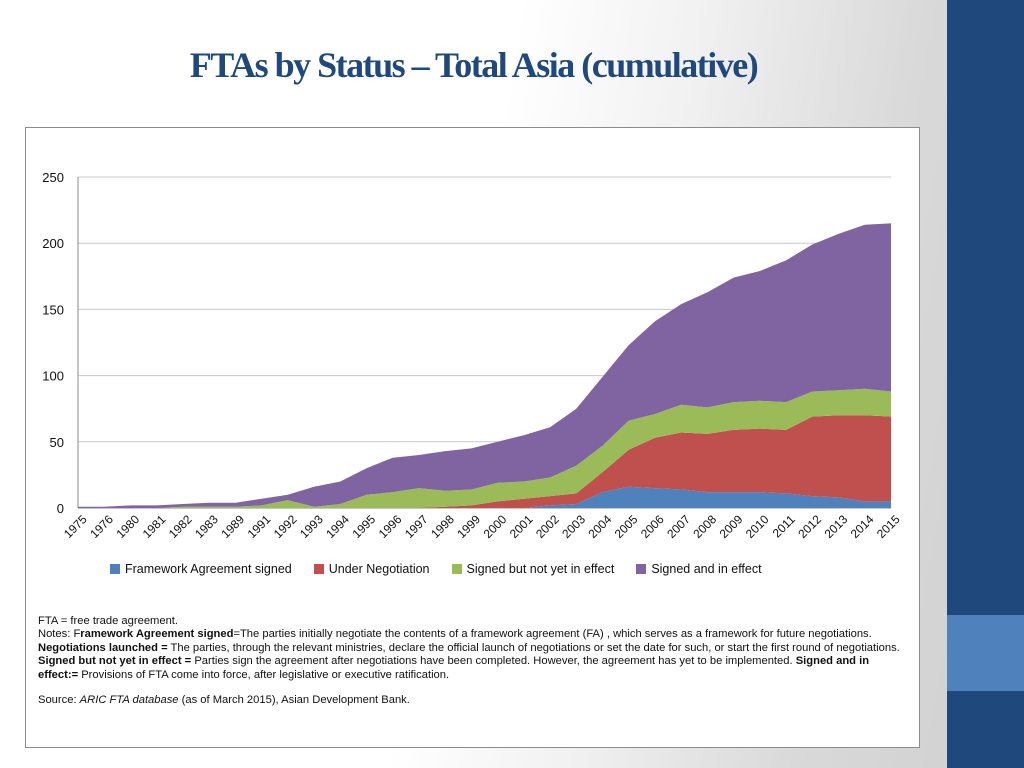 The height and width of the screenshot is (768, 1024). Describe the element at coordinates (416, 526) in the screenshot. I see `x-tick-label-1997: 1997` at that location.